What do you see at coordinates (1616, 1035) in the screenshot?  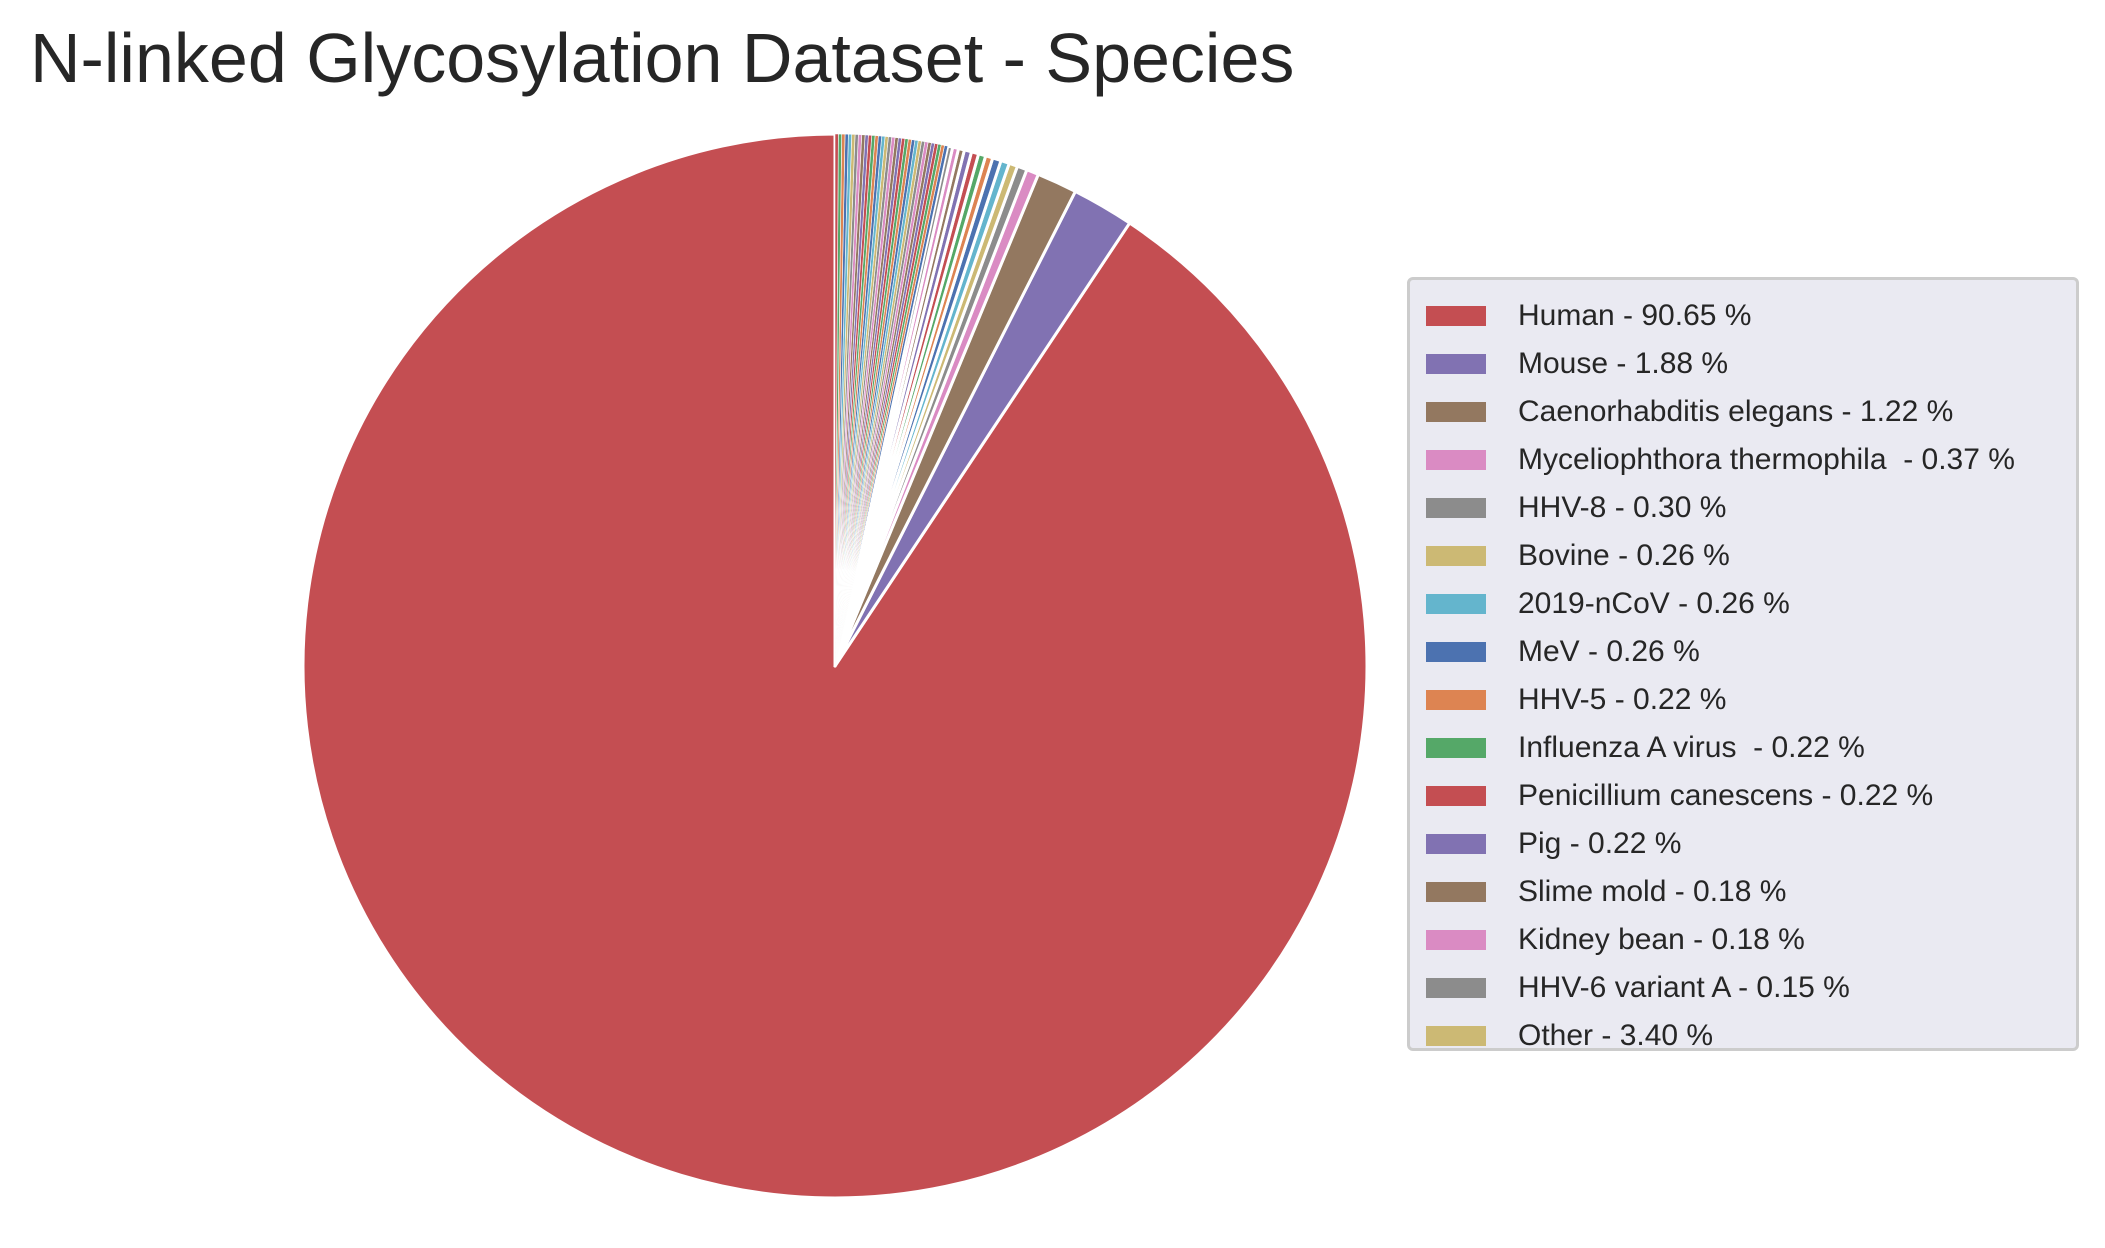 I see `legend-label: Other - 3.40 %` at bounding box center [1616, 1035].